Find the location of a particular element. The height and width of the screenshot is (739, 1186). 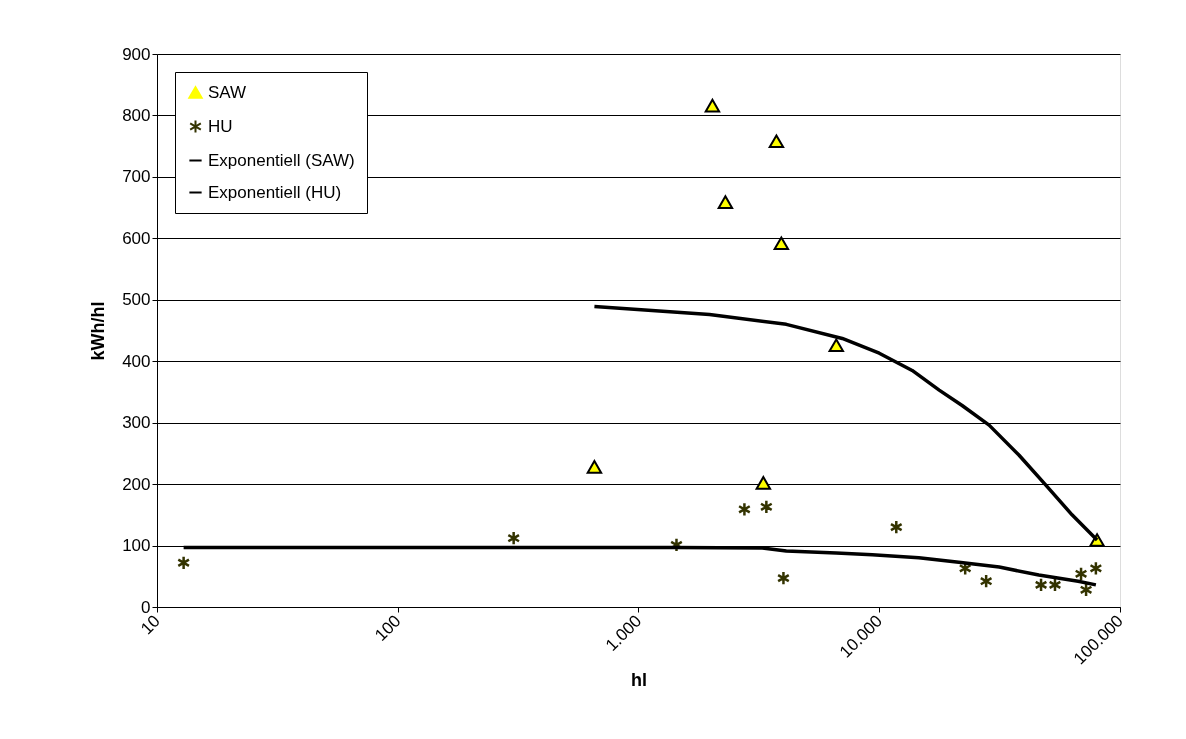

y-tick-label: 400 is located at coordinates (136, 361).